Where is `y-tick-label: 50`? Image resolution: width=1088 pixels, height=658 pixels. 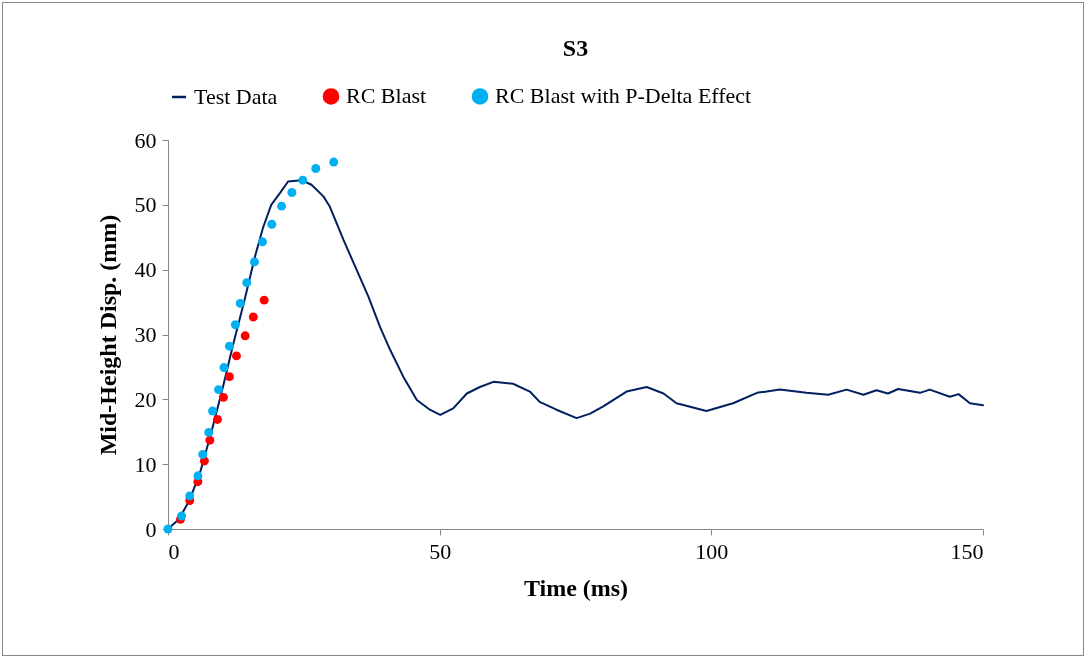 y-tick-label: 50 is located at coordinates (145, 205).